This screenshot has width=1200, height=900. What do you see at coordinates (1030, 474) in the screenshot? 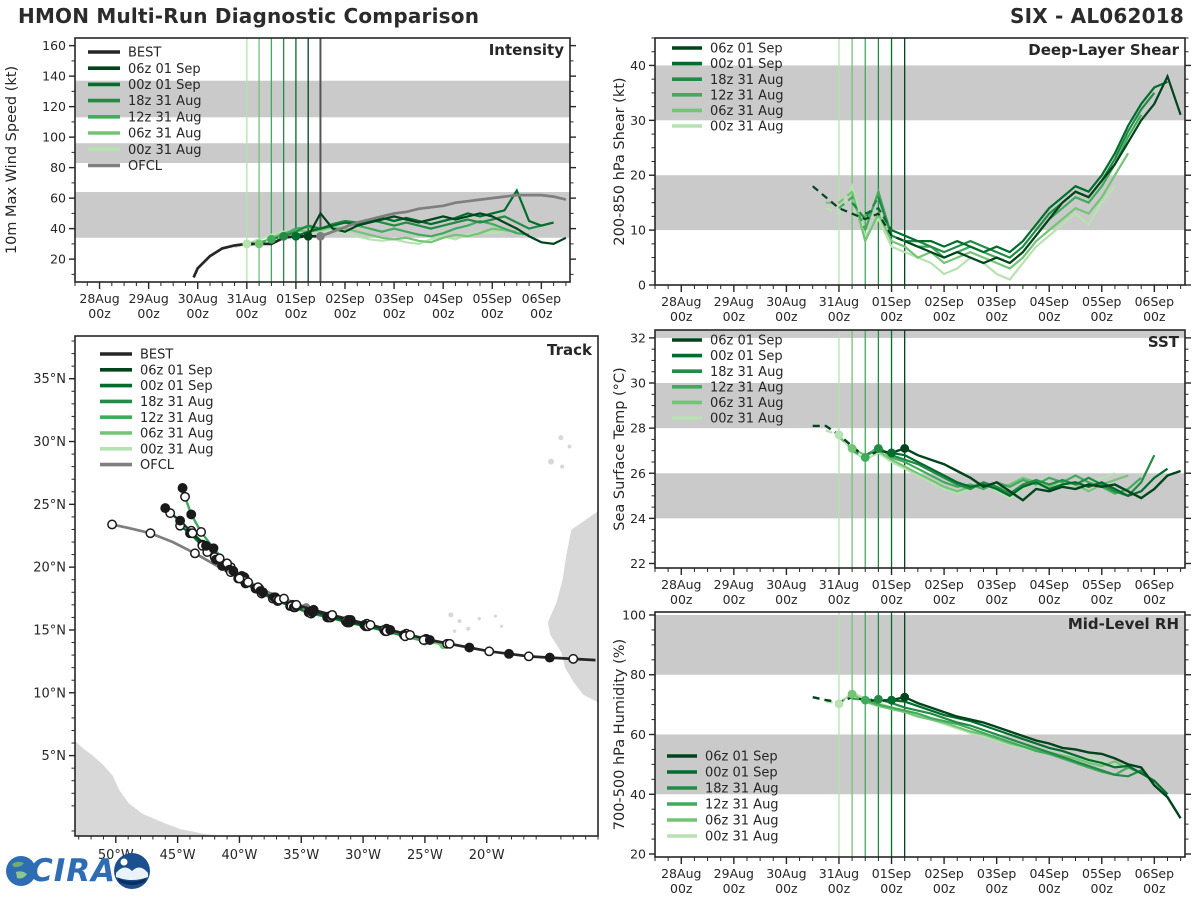
I see `series-00z-01-sep` at bounding box center [1030, 474].